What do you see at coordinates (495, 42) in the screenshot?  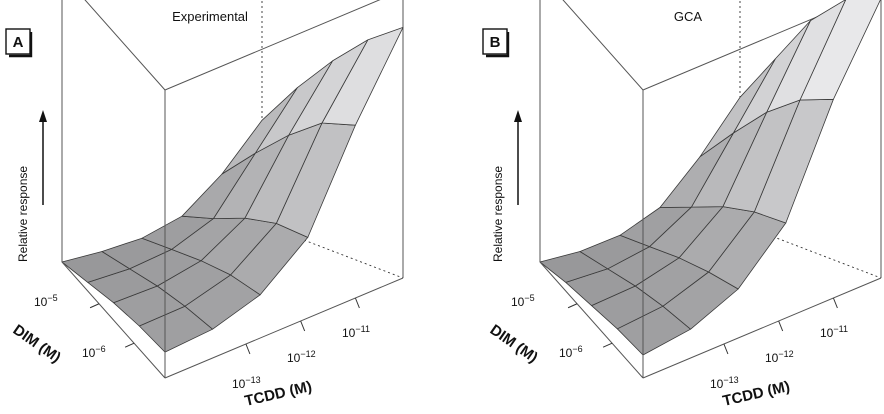 I see `panel-letter: B` at bounding box center [495, 42].